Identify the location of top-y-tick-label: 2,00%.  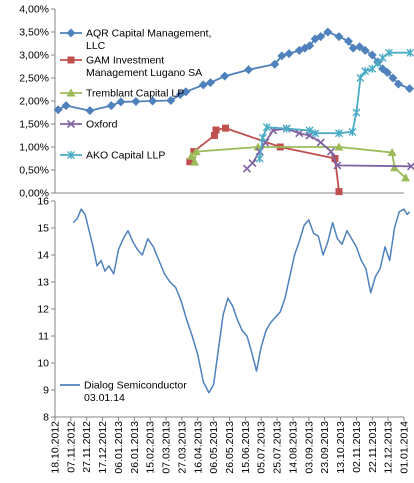
(34, 102).